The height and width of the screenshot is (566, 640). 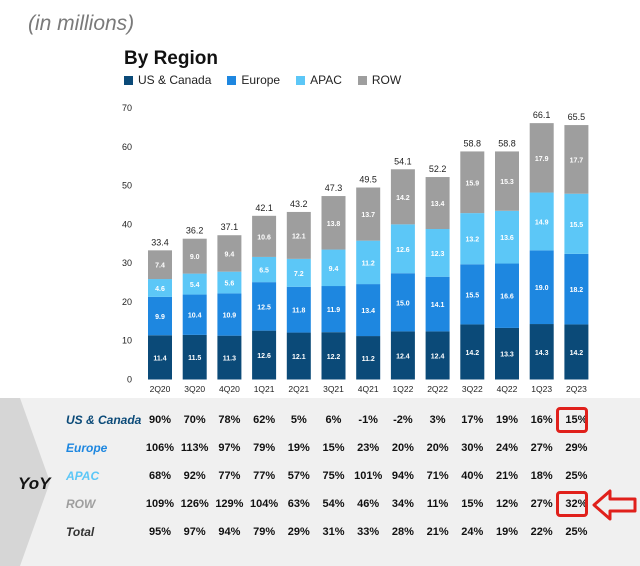 I want to click on data-label: 9.4, so click(x=334, y=269).